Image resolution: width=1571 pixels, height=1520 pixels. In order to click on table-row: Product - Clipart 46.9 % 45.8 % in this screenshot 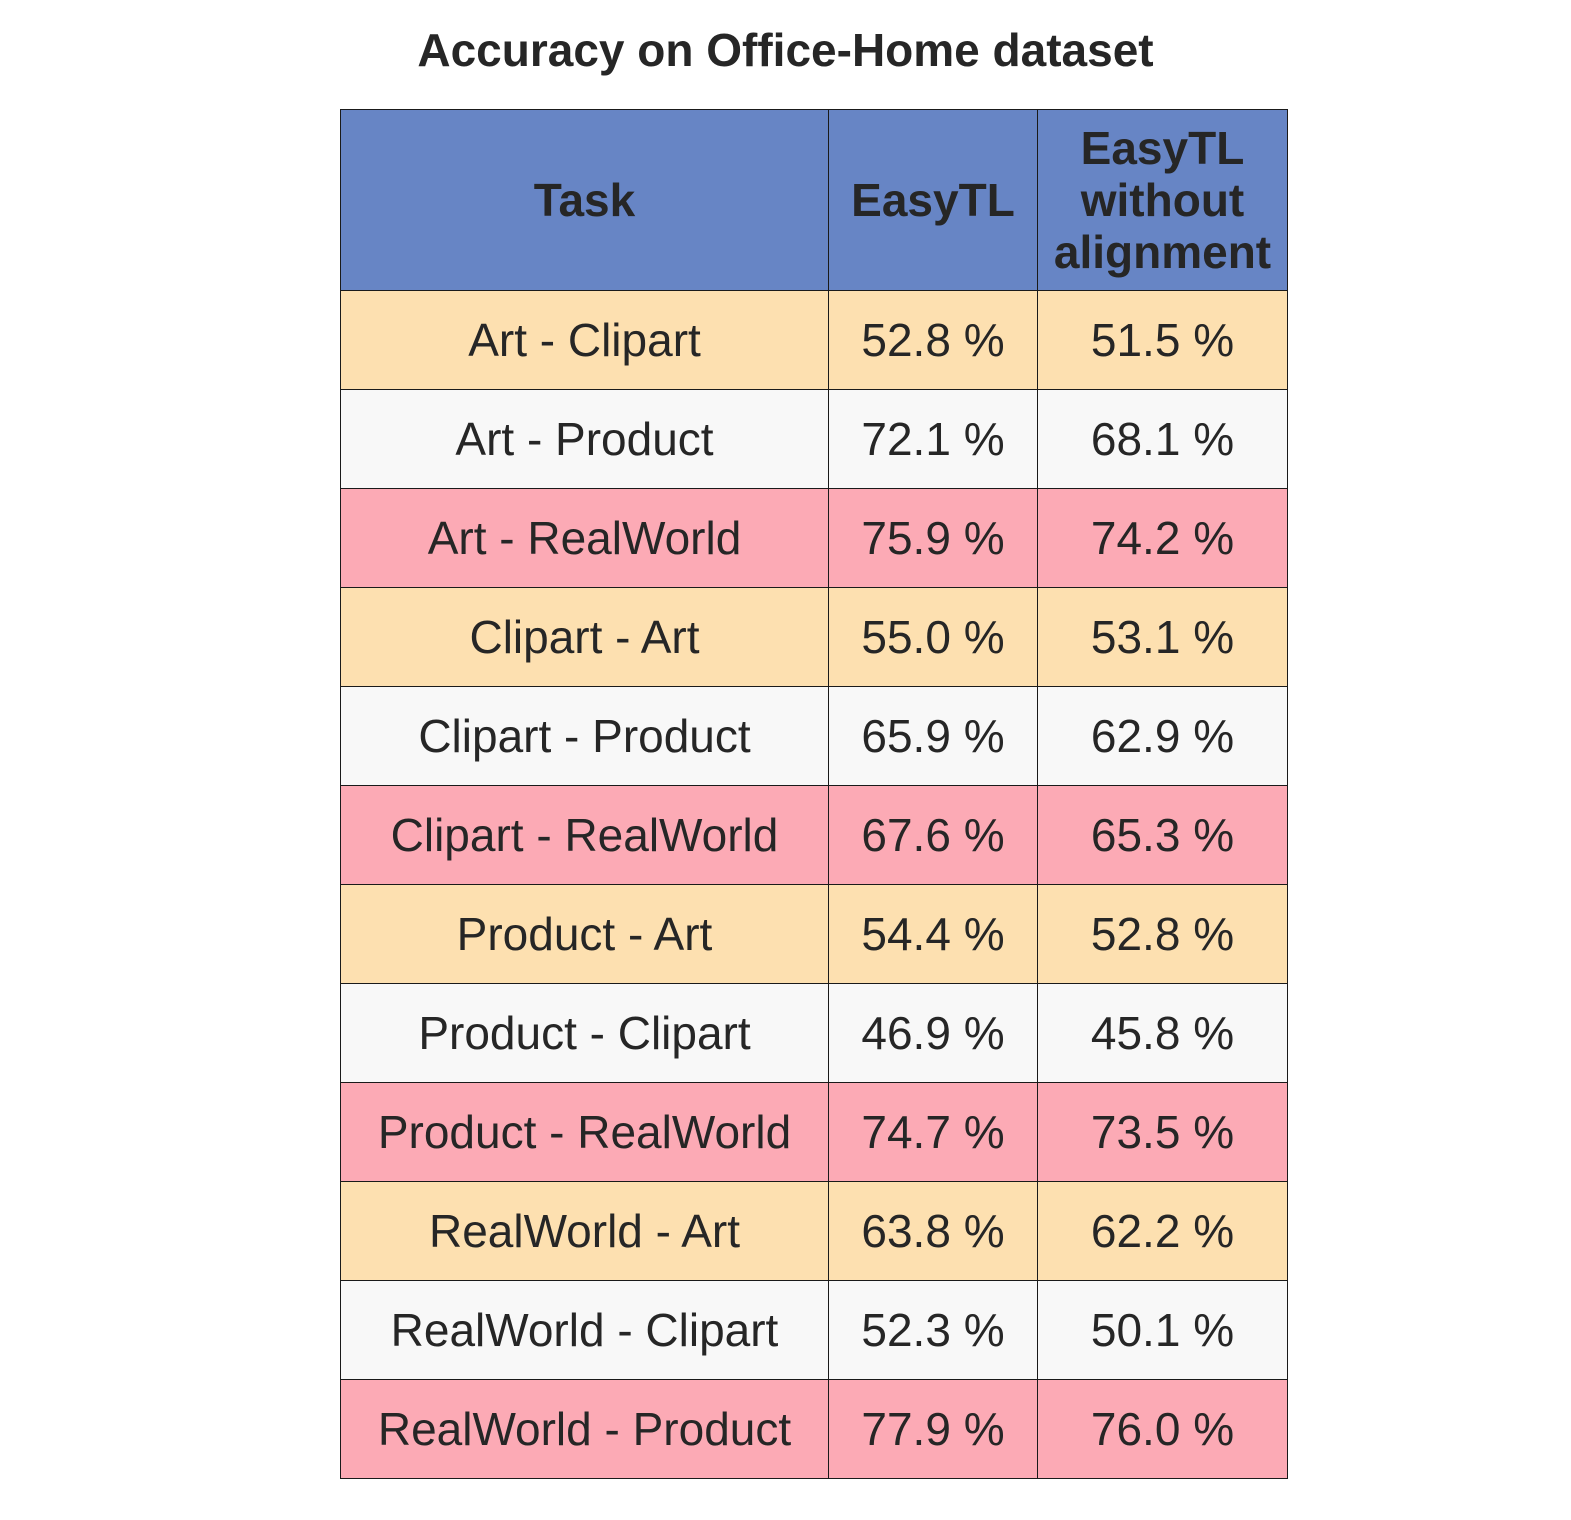, I will do `click(814, 1033)`.